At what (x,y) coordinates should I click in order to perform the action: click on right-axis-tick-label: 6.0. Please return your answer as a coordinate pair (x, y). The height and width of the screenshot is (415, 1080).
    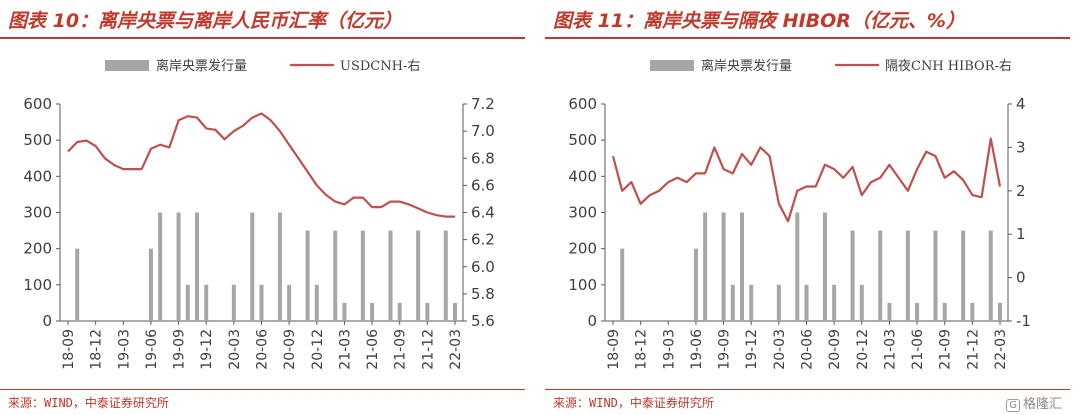
    Looking at the image, I should click on (483, 267).